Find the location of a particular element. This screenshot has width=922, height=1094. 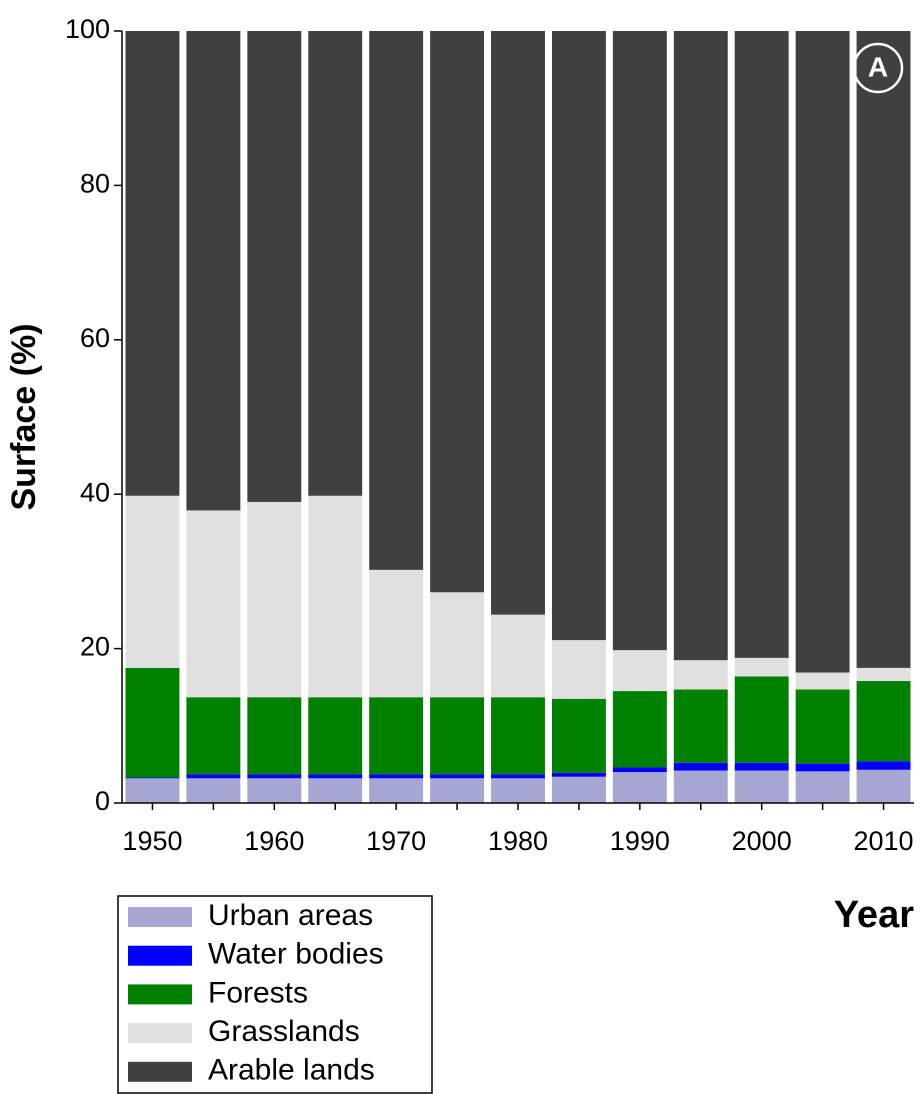

x-tick-label: 2000 is located at coordinates (762, 841).